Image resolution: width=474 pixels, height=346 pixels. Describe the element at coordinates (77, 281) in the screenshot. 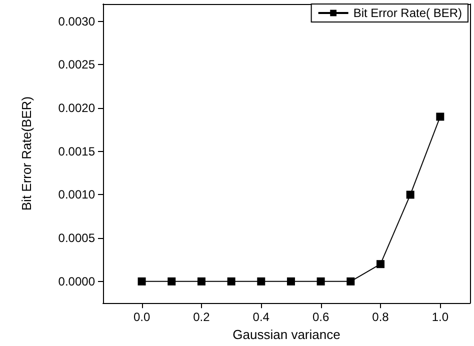

I see `y-tick-label: 0.0000` at that location.